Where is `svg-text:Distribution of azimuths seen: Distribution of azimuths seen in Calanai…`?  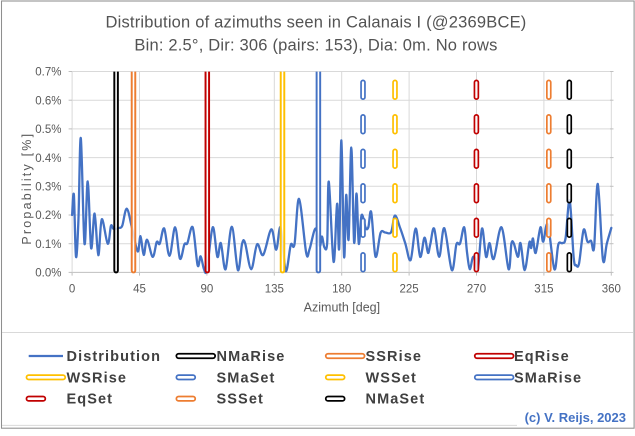 svg-text:Distribution of azimuths seen: Distribution of azimuths seen in Calanai… is located at coordinates (316, 23).